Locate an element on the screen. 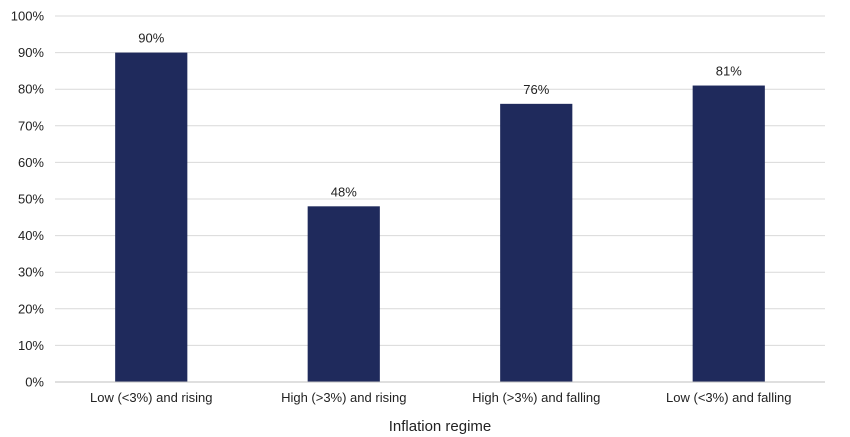  y-tick-label: 60% is located at coordinates (31, 162).